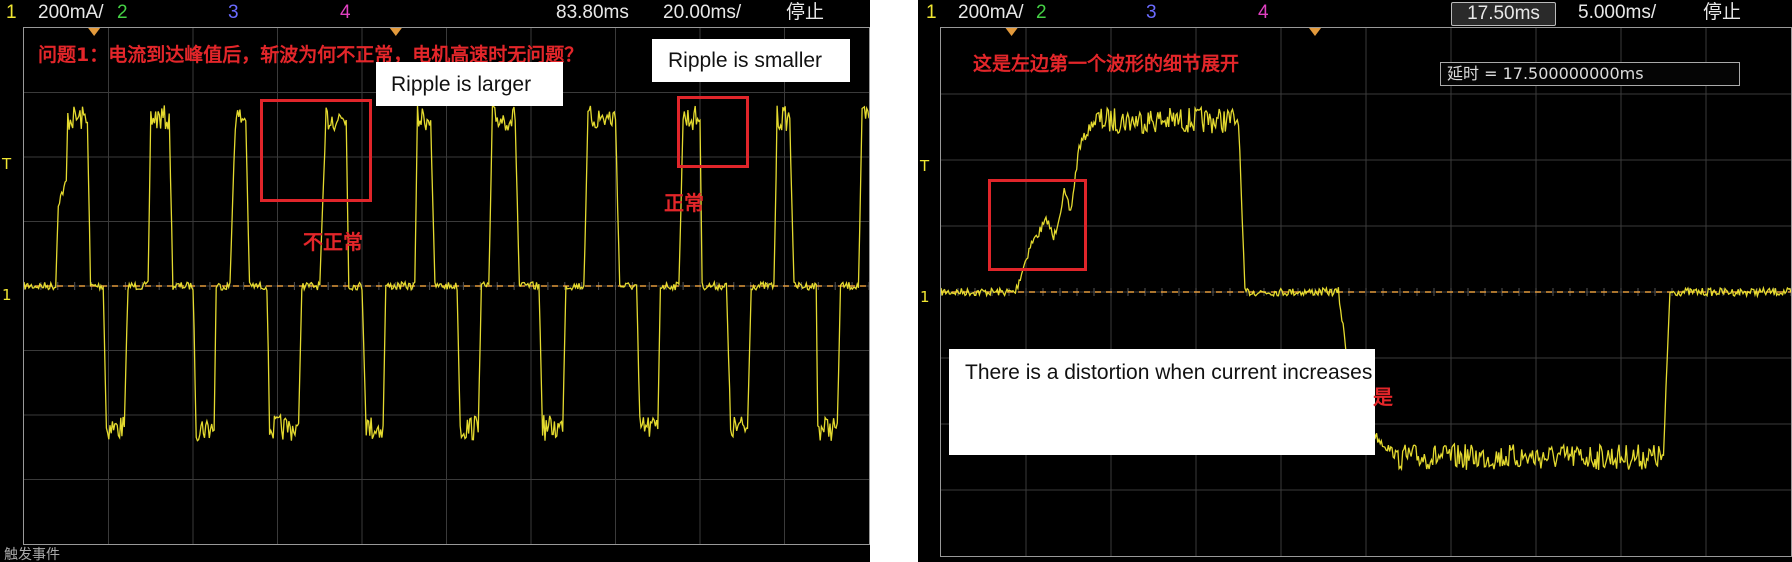 The height and width of the screenshot is (562, 1792). I want to click on right-time-delay-readout: 17.50ms, so click(1503, 14).